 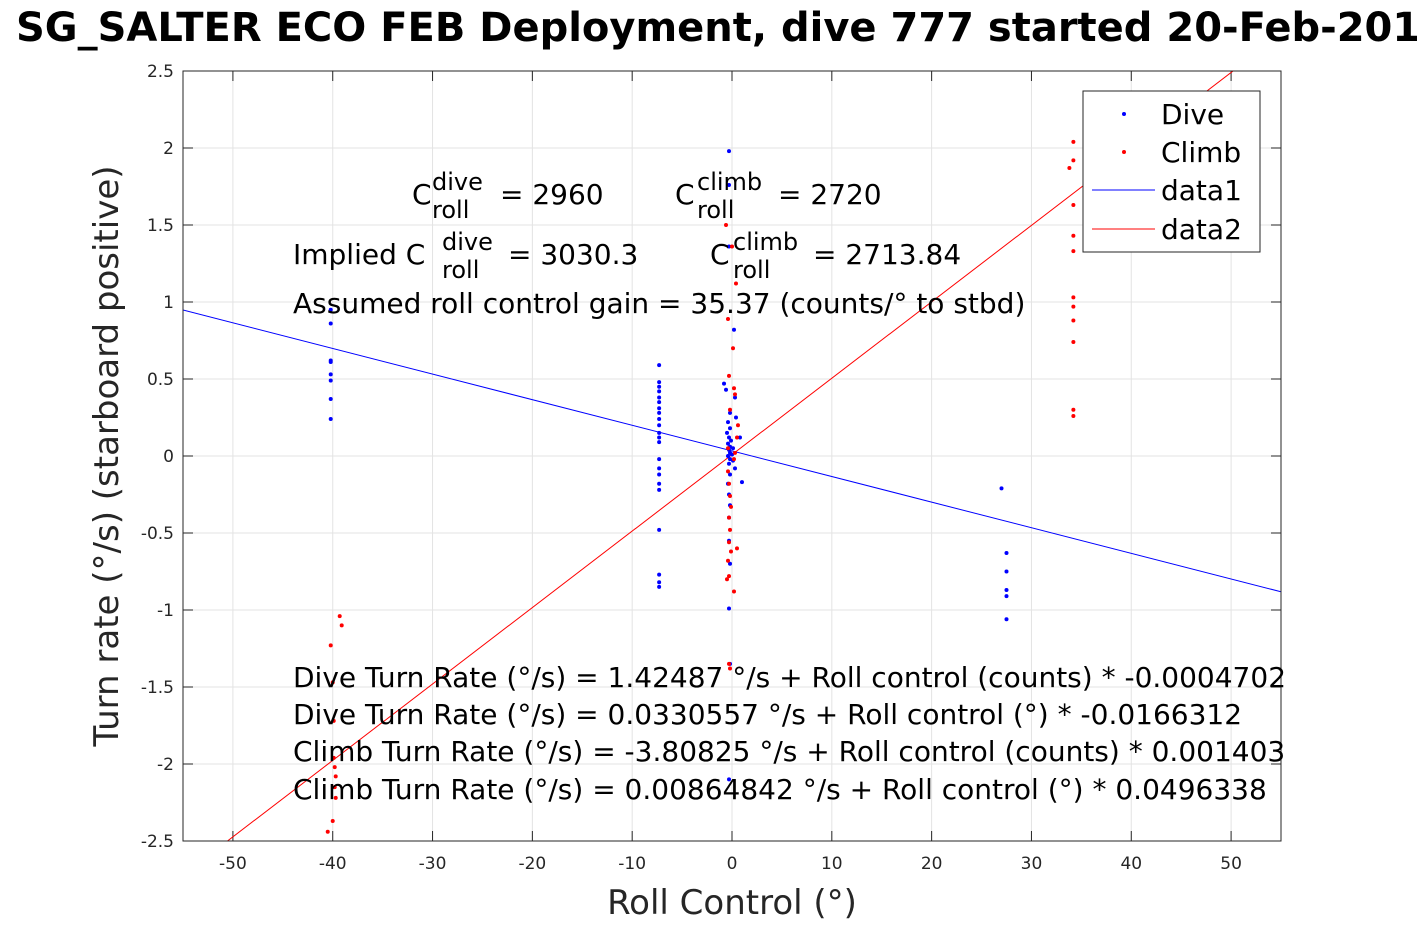 What do you see at coordinates (457, 182) in the screenshot?
I see `svg-text: dive` at bounding box center [457, 182].